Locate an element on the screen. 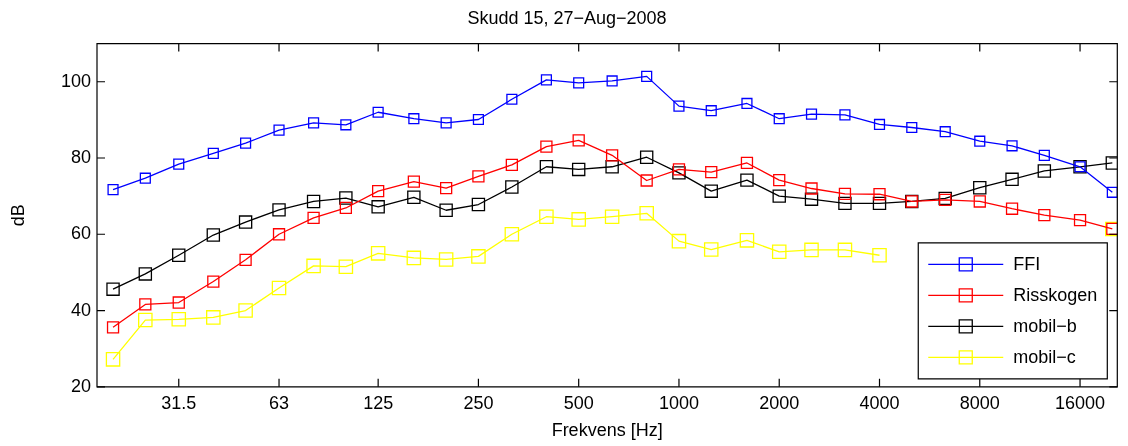 The width and height of the screenshot is (1128, 446). x-tick-label: 4000 is located at coordinates (879, 402).